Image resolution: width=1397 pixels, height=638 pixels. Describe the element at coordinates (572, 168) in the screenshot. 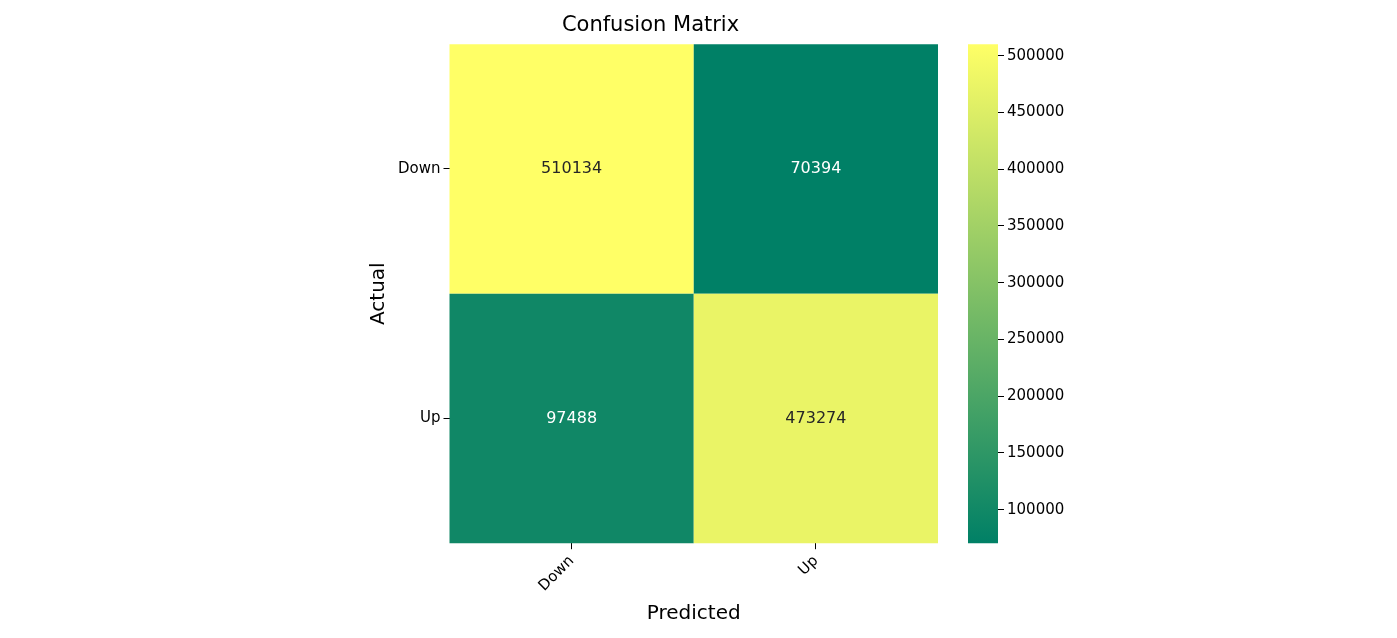

I see `data-label: 510134` at that location.